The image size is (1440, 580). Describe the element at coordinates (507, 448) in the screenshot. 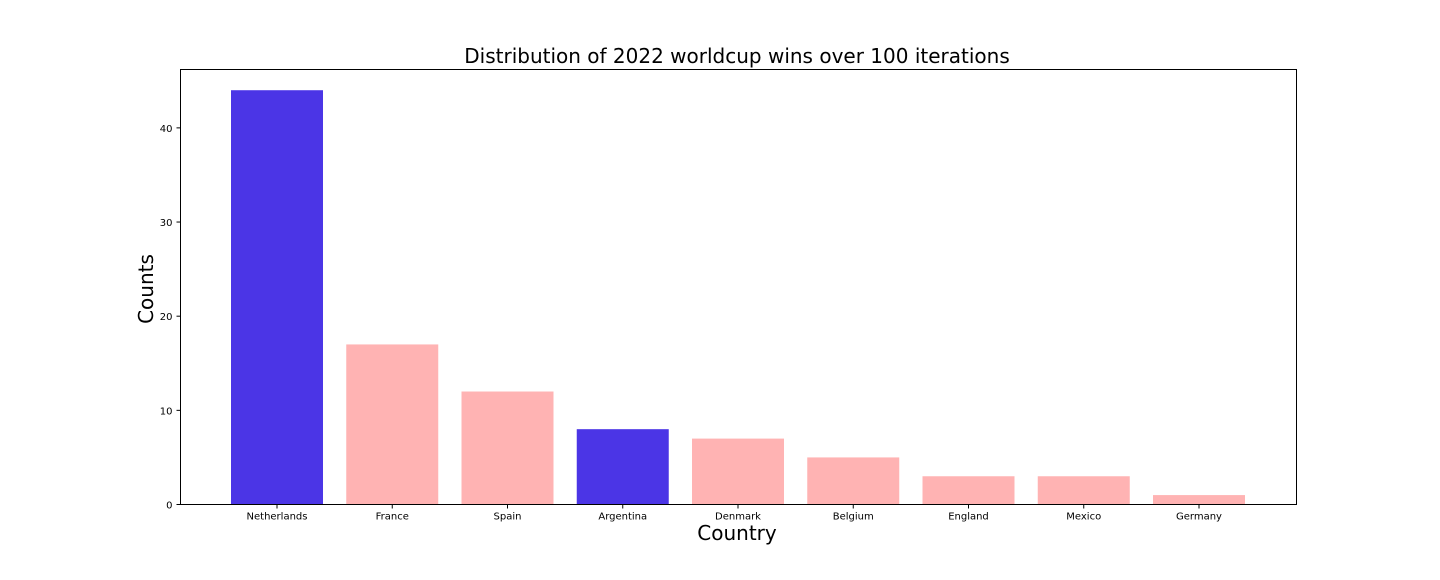

I see `bar-spain` at that location.